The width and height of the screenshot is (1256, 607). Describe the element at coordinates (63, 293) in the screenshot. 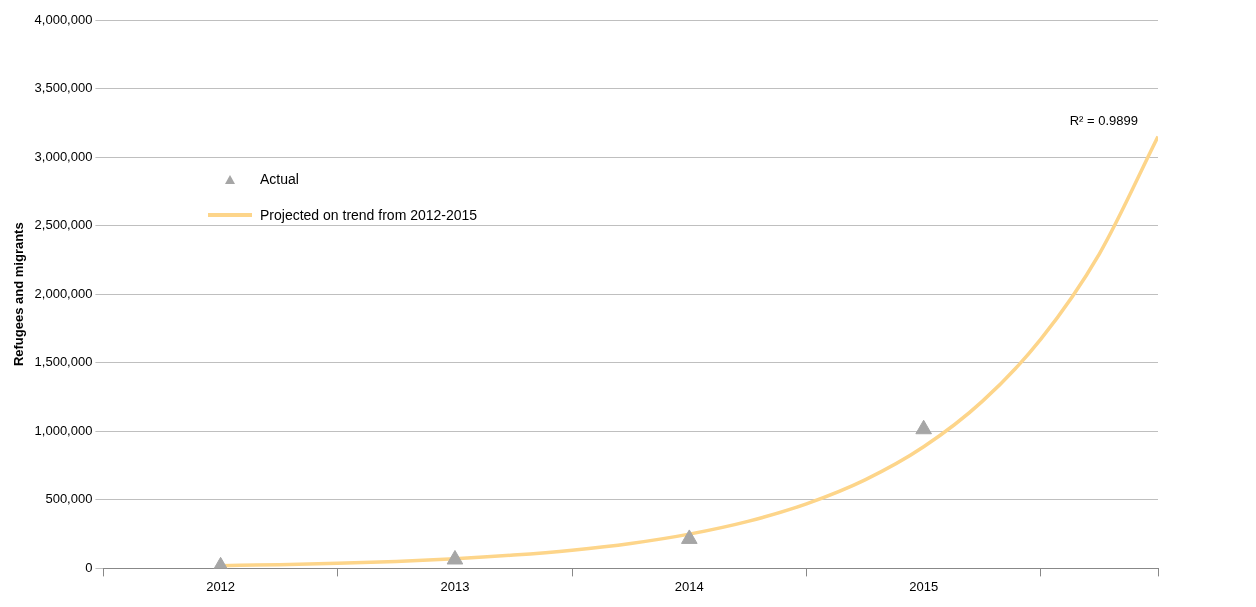

I see `y-tick-label: 2,000,000` at that location.